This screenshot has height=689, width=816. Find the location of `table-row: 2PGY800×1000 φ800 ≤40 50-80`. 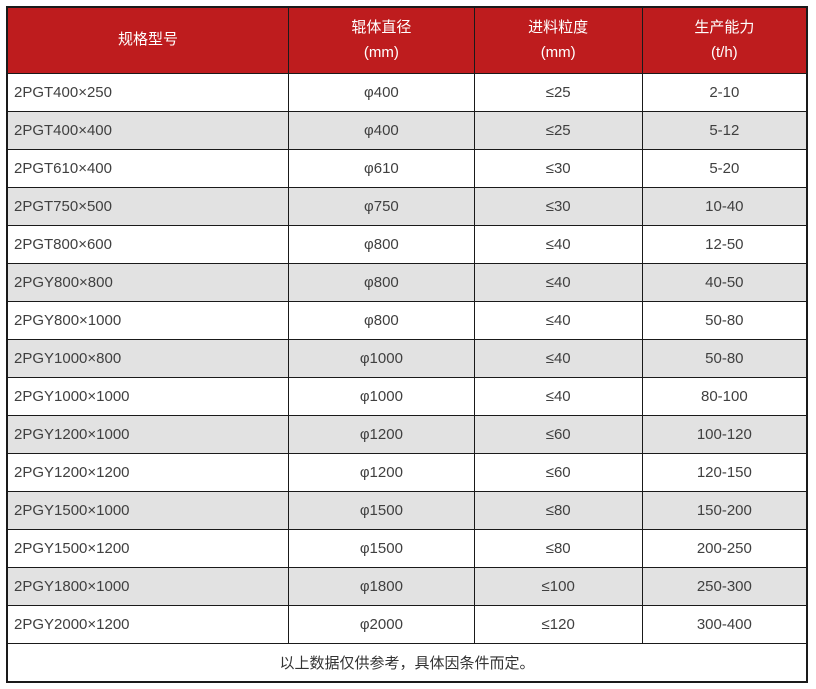

table-row: 2PGY800×1000 φ800 ≤40 50-80 is located at coordinates (407, 320).